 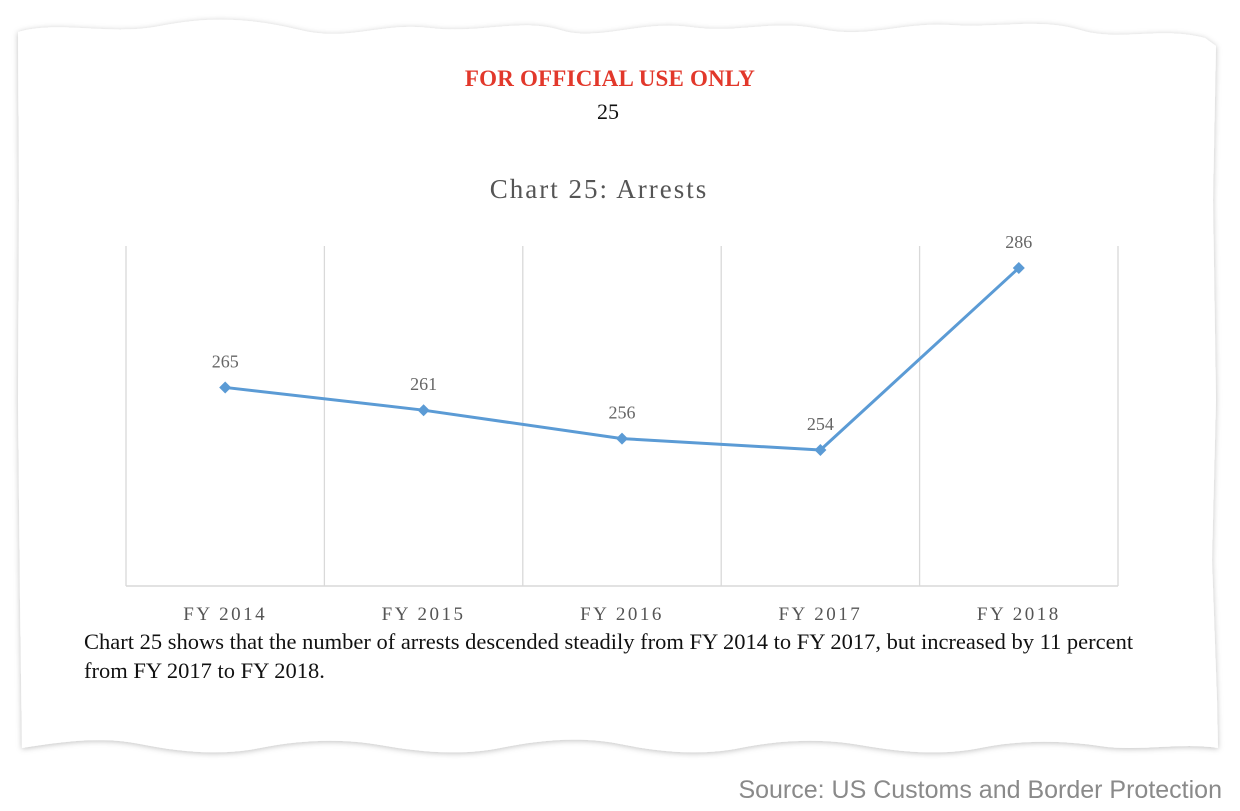 What do you see at coordinates (1019, 614) in the screenshot?
I see `x-tick-label: FY 2018` at bounding box center [1019, 614].